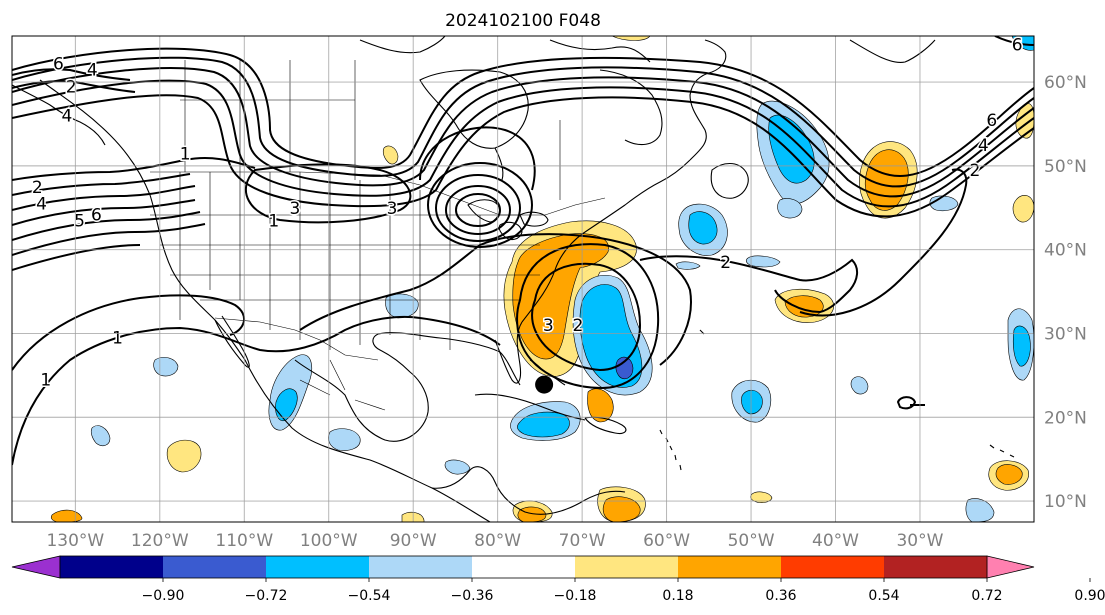 The width and height of the screenshot is (1105, 615). Describe the element at coordinates (986, 596) in the screenshot. I see `colorbar-tick-label: 0.72` at that location.